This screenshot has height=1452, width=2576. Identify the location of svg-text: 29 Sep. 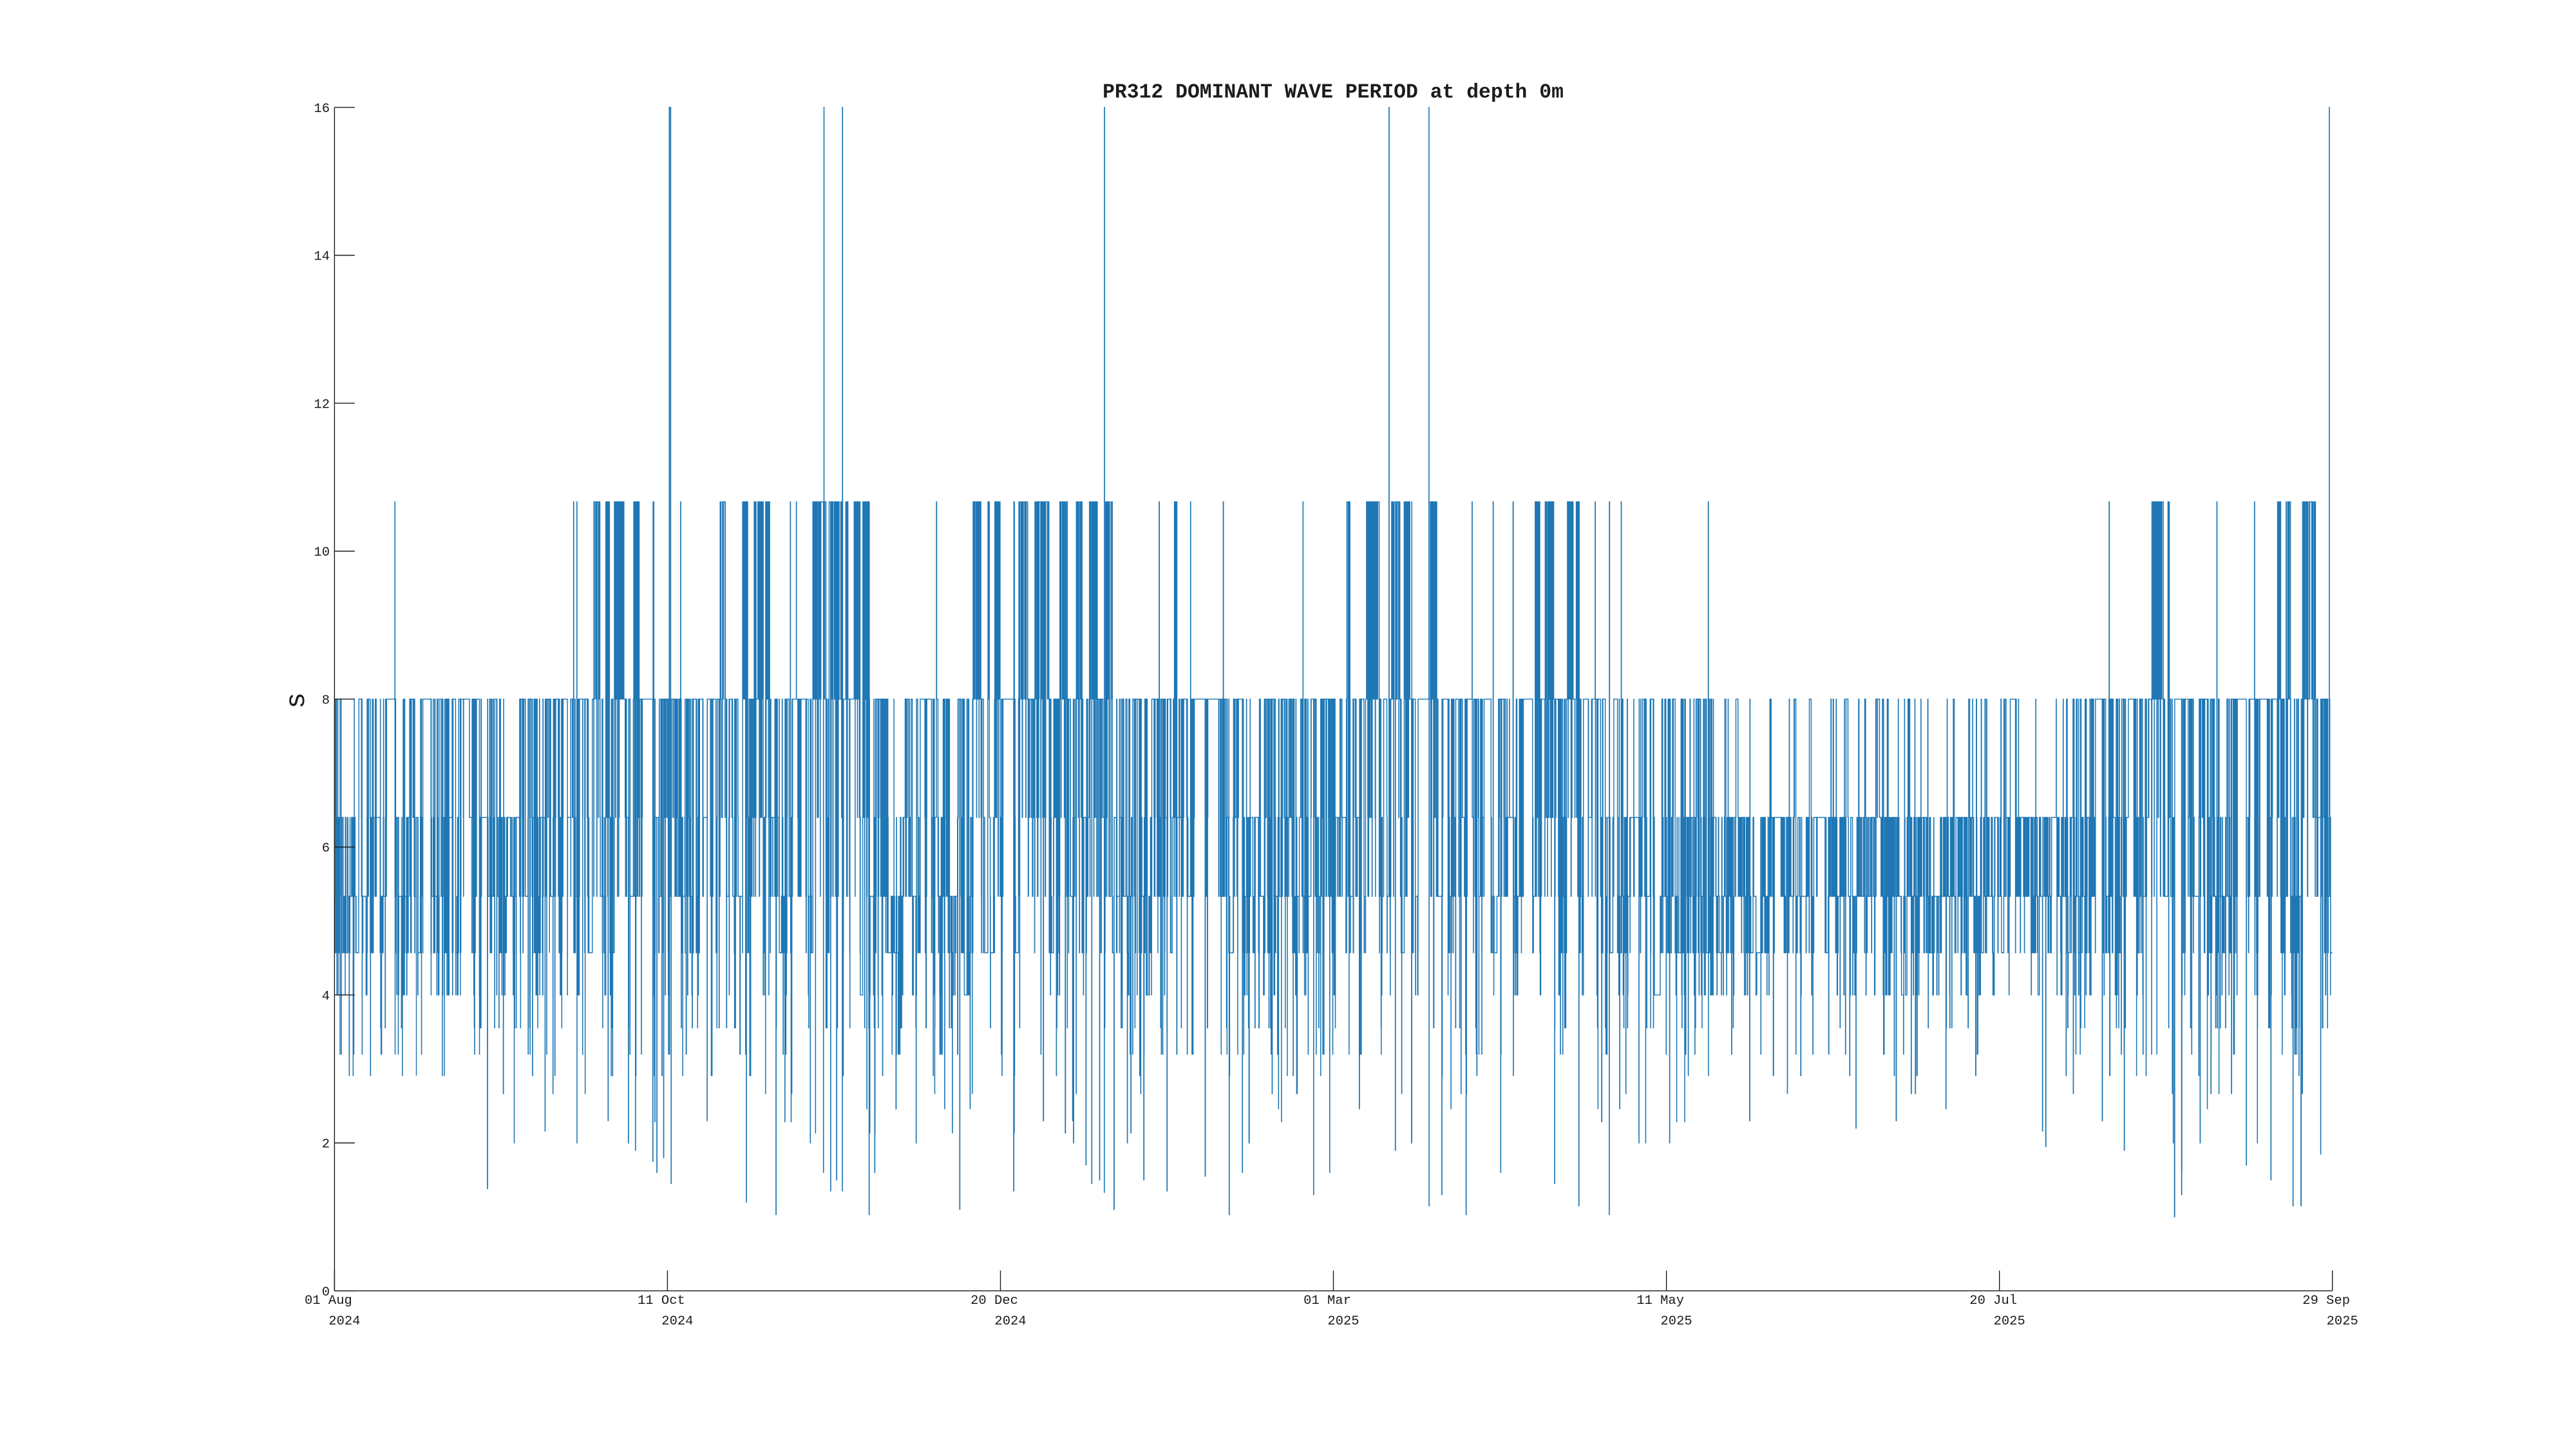
(2326, 1301).